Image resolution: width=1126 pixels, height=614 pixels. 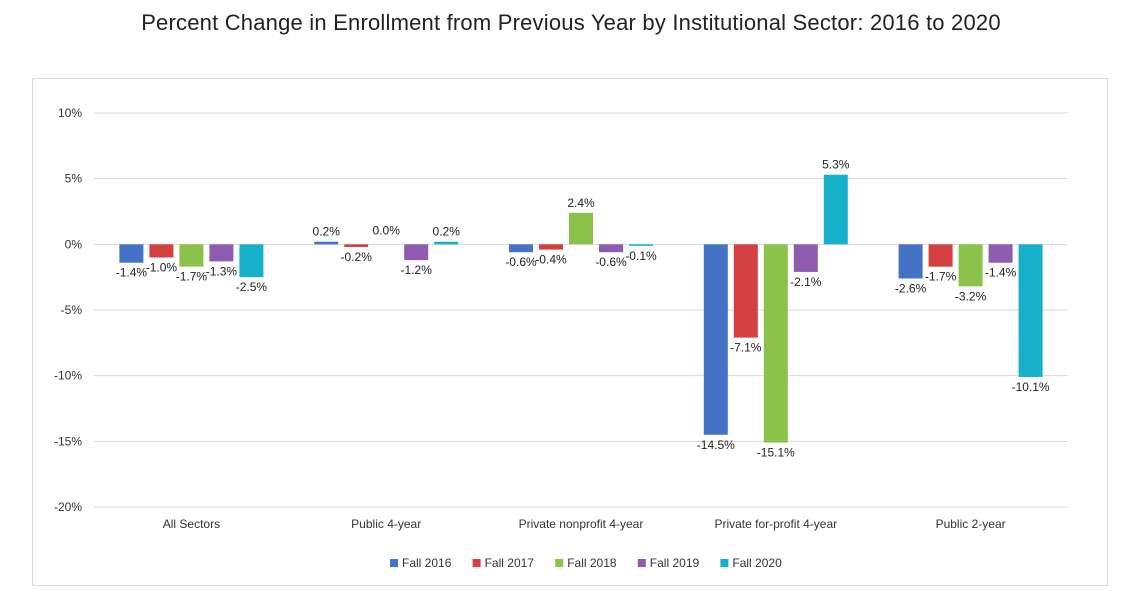 I want to click on x-category-label: Public 4-year, so click(x=386, y=524).